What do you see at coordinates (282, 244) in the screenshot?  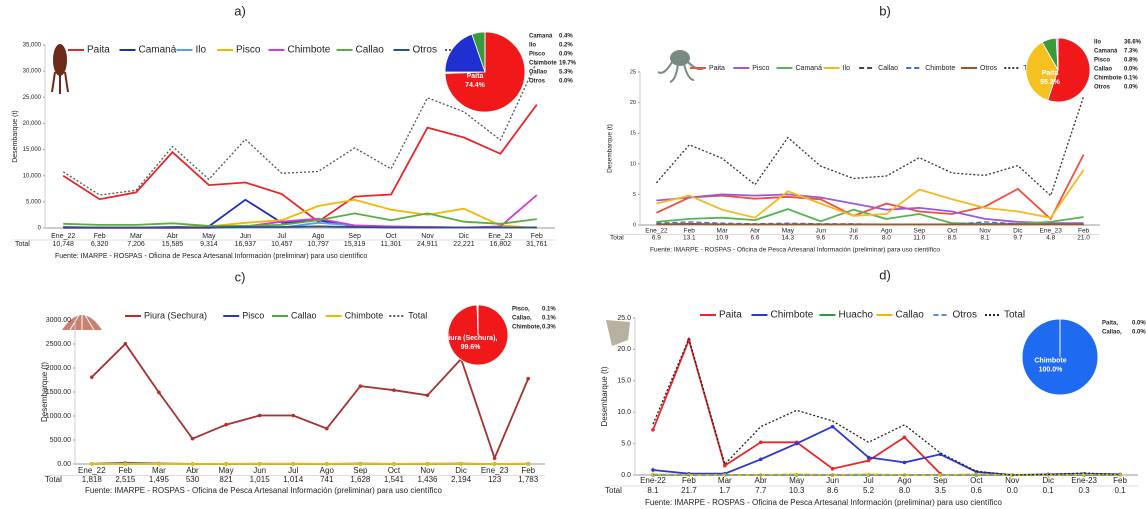 I see `table-total: 10,457` at bounding box center [282, 244].